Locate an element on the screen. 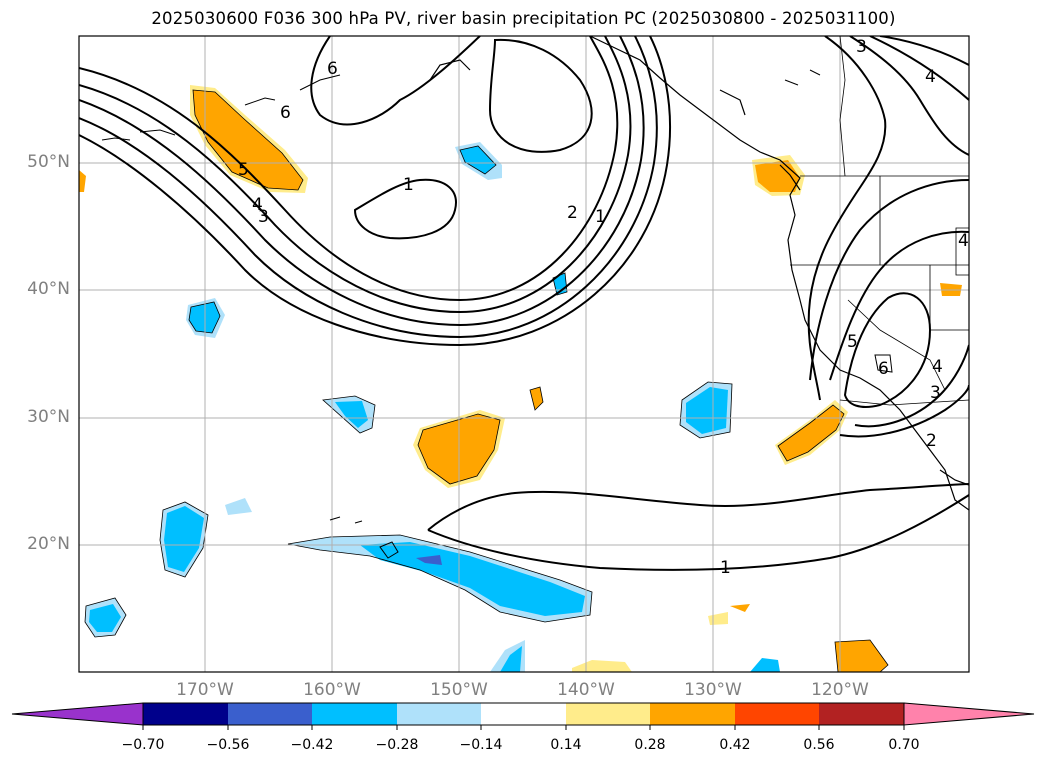 This screenshot has height=765, width=1047. lon-tick-label: 150°W is located at coordinates (459, 690).